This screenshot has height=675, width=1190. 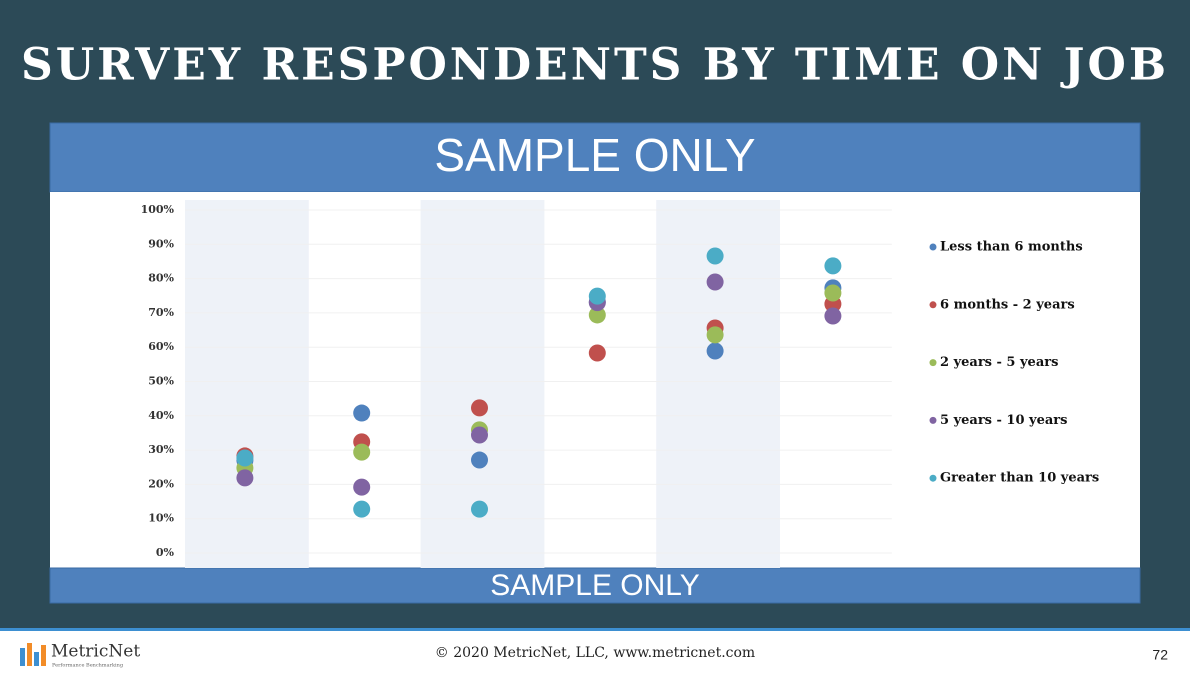 What do you see at coordinates (161, 483) in the screenshot?
I see `y-tick-label: 20%` at bounding box center [161, 483].